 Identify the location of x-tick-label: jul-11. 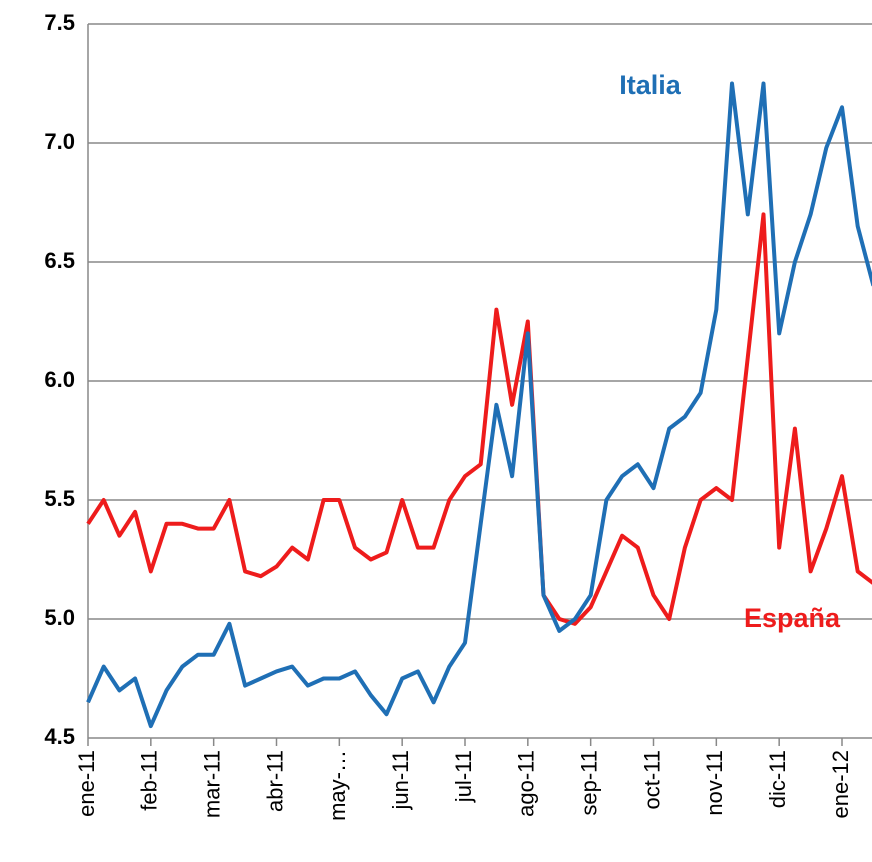
(463, 776).